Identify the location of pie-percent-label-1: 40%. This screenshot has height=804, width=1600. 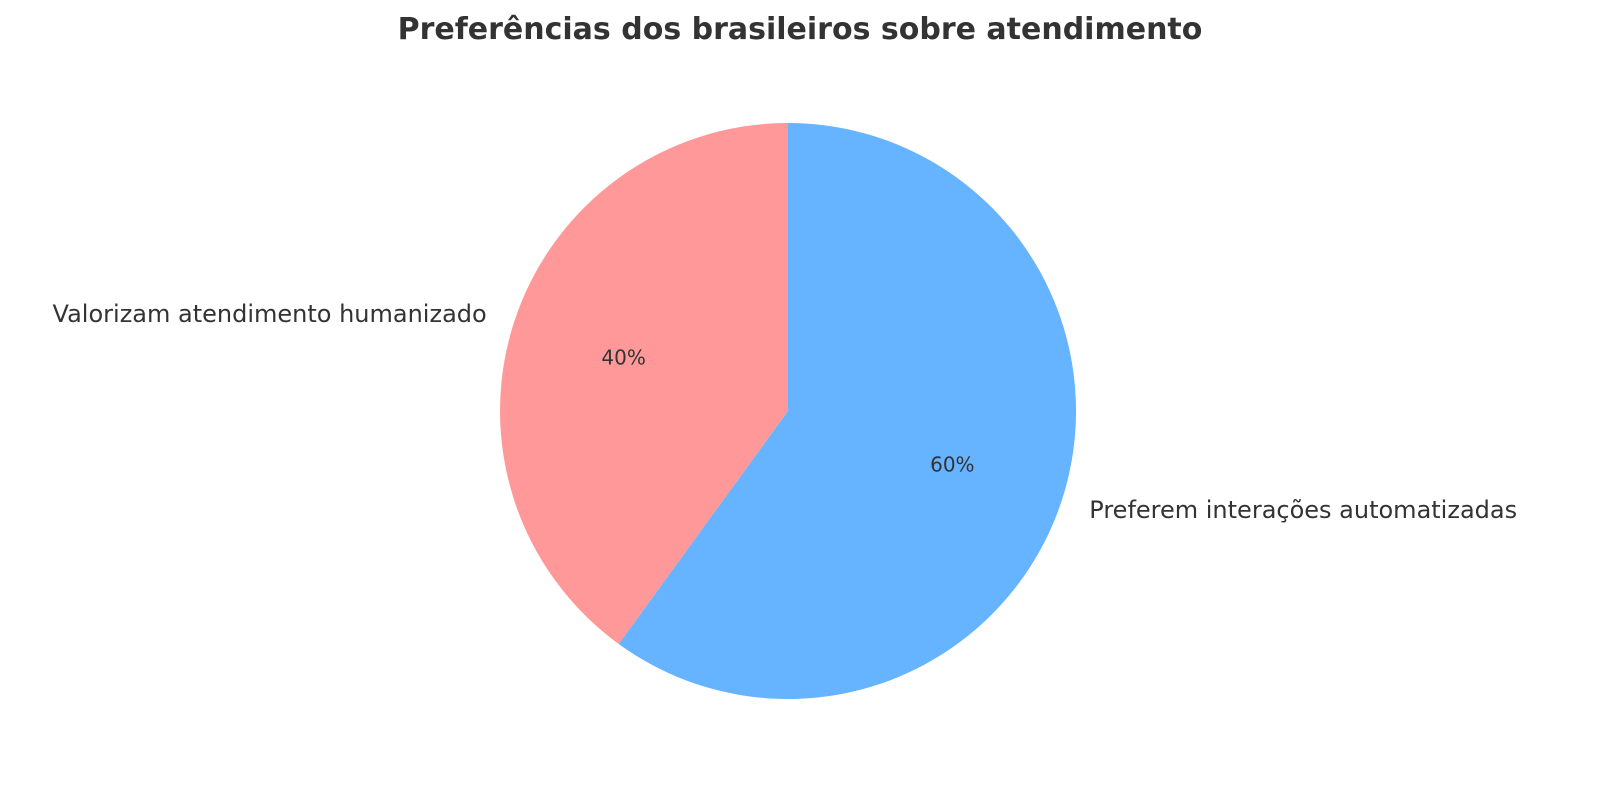
(623, 358).